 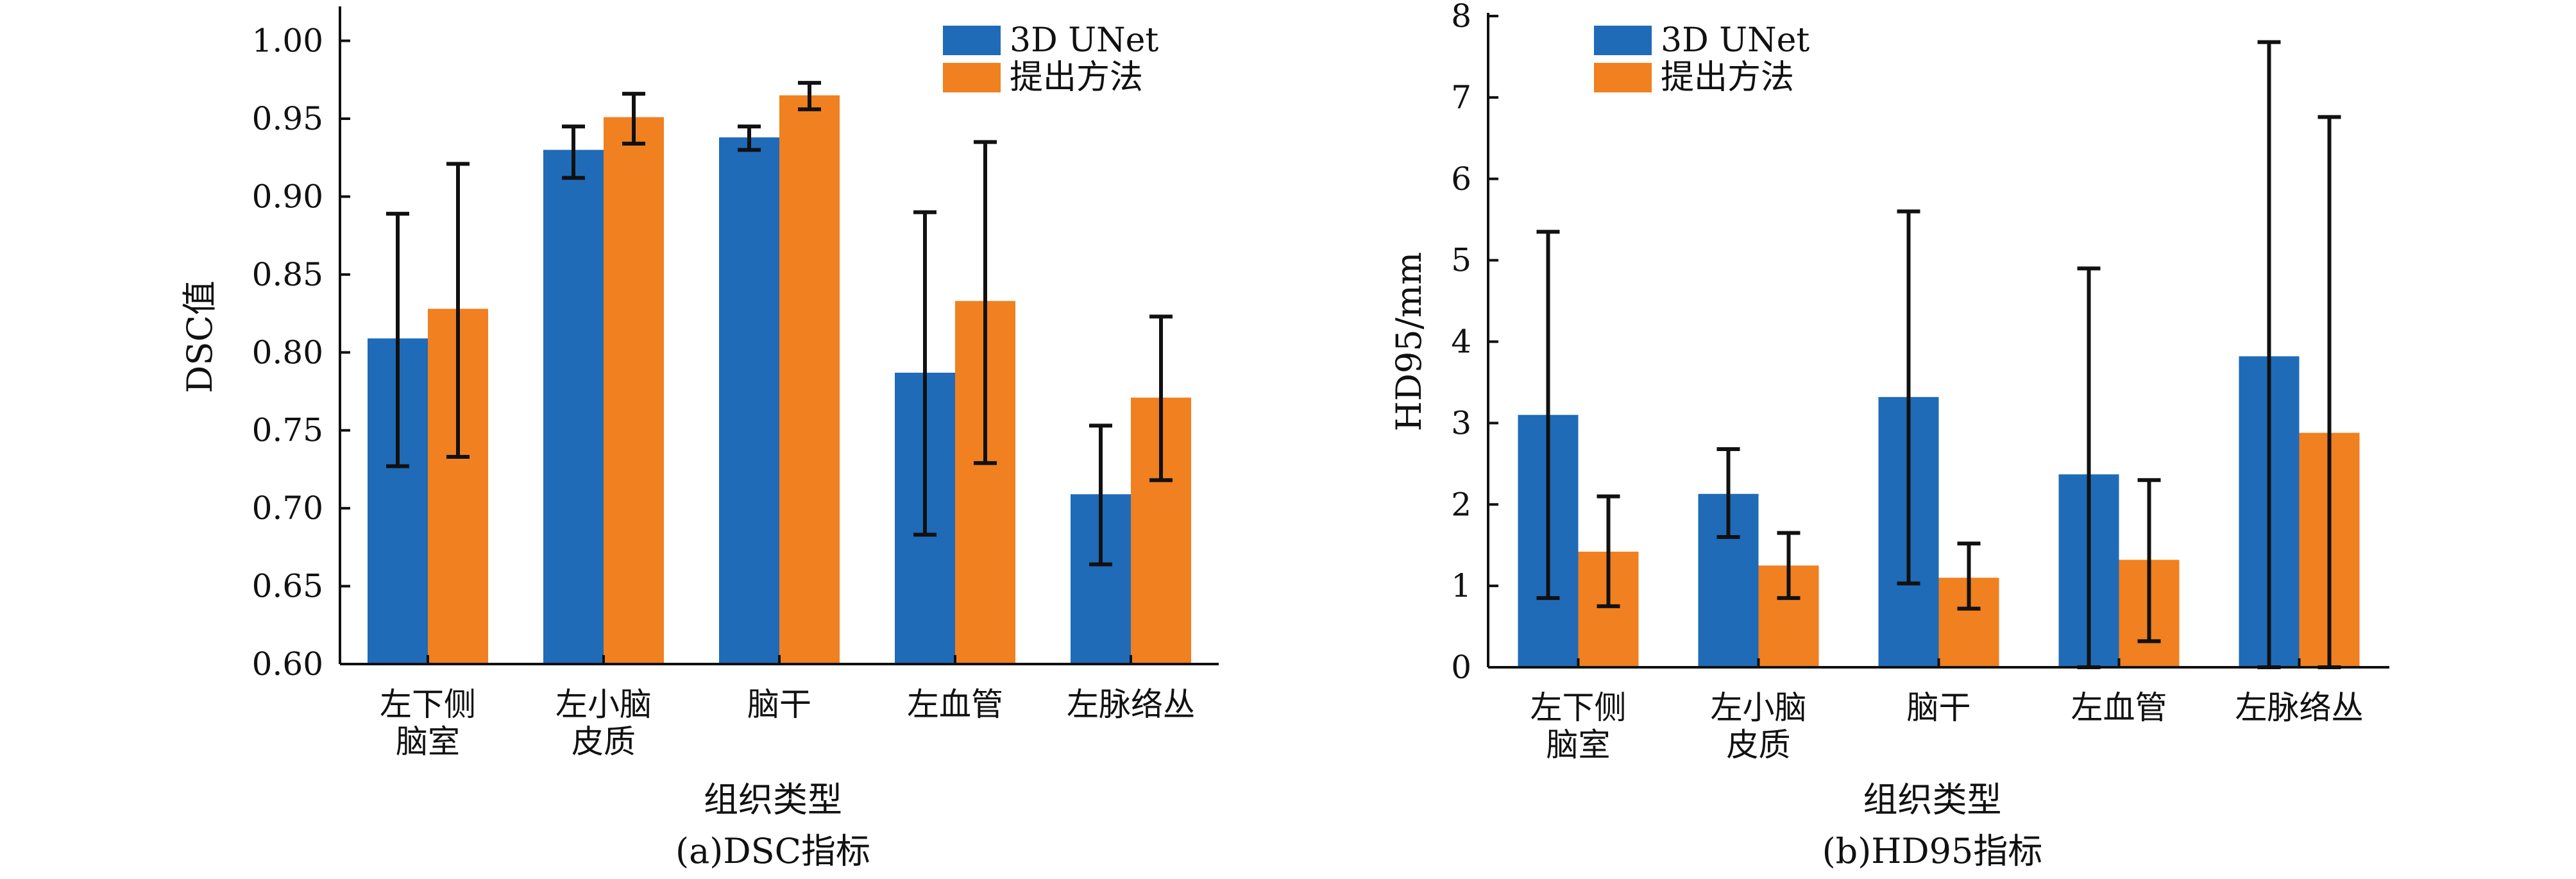 I want to click on y-tick-label: 1, so click(x=1461, y=585).